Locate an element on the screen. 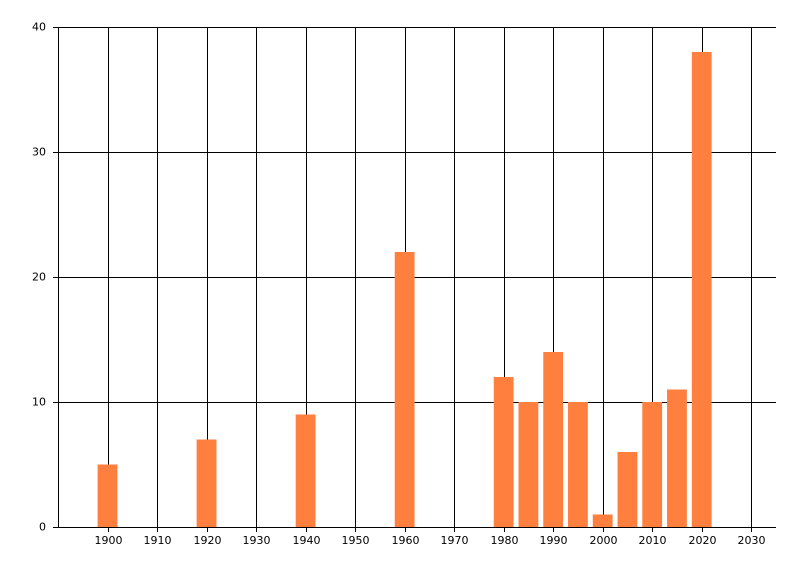 Image resolution: width=800 pixels, height=580 pixels. x-tick-label: 2000 is located at coordinates (604, 540).